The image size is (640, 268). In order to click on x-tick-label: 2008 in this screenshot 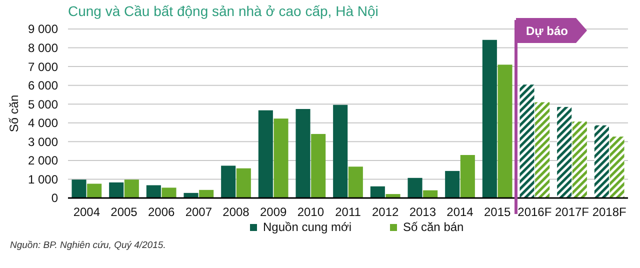, I will do `click(236, 212)`.